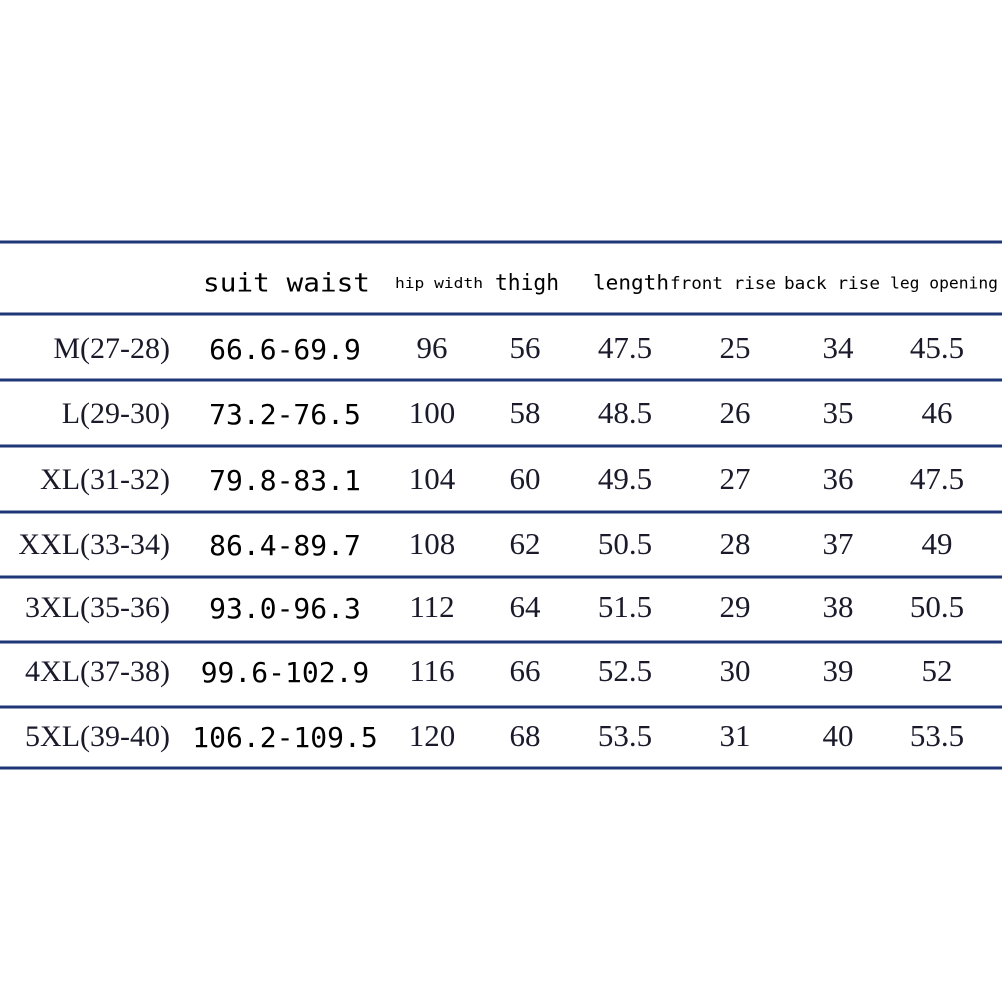  What do you see at coordinates (525, 412) in the screenshot?
I see `measurement-value: 58` at bounding box center [525, 412].